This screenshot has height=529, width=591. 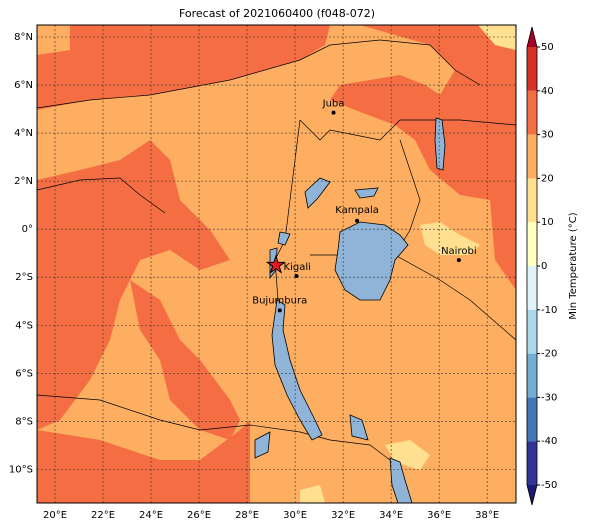 What do you see at coordinates (549, 397) in the screenshot?
I see `colorbar-tick-label: -30` at bounding box center [549, 397].